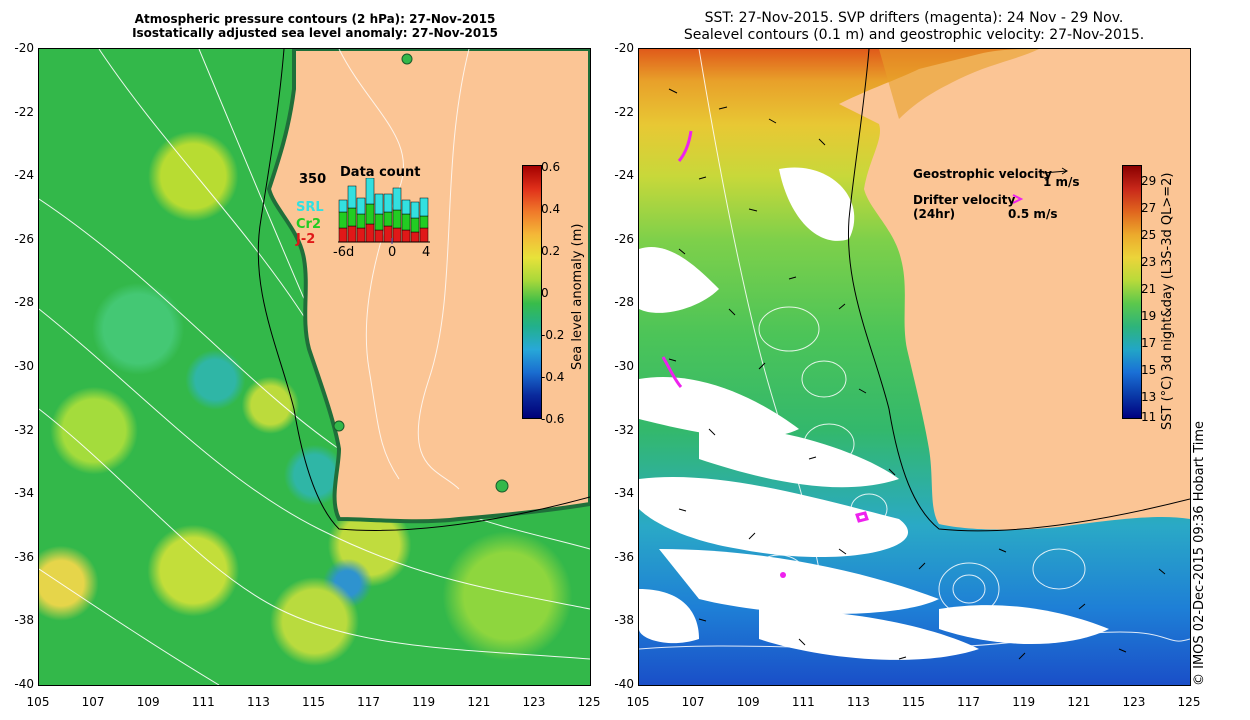 This screenshot has width=1250, height=720. I want to click on right-cbar-tick: 13, so click(1149, 397).